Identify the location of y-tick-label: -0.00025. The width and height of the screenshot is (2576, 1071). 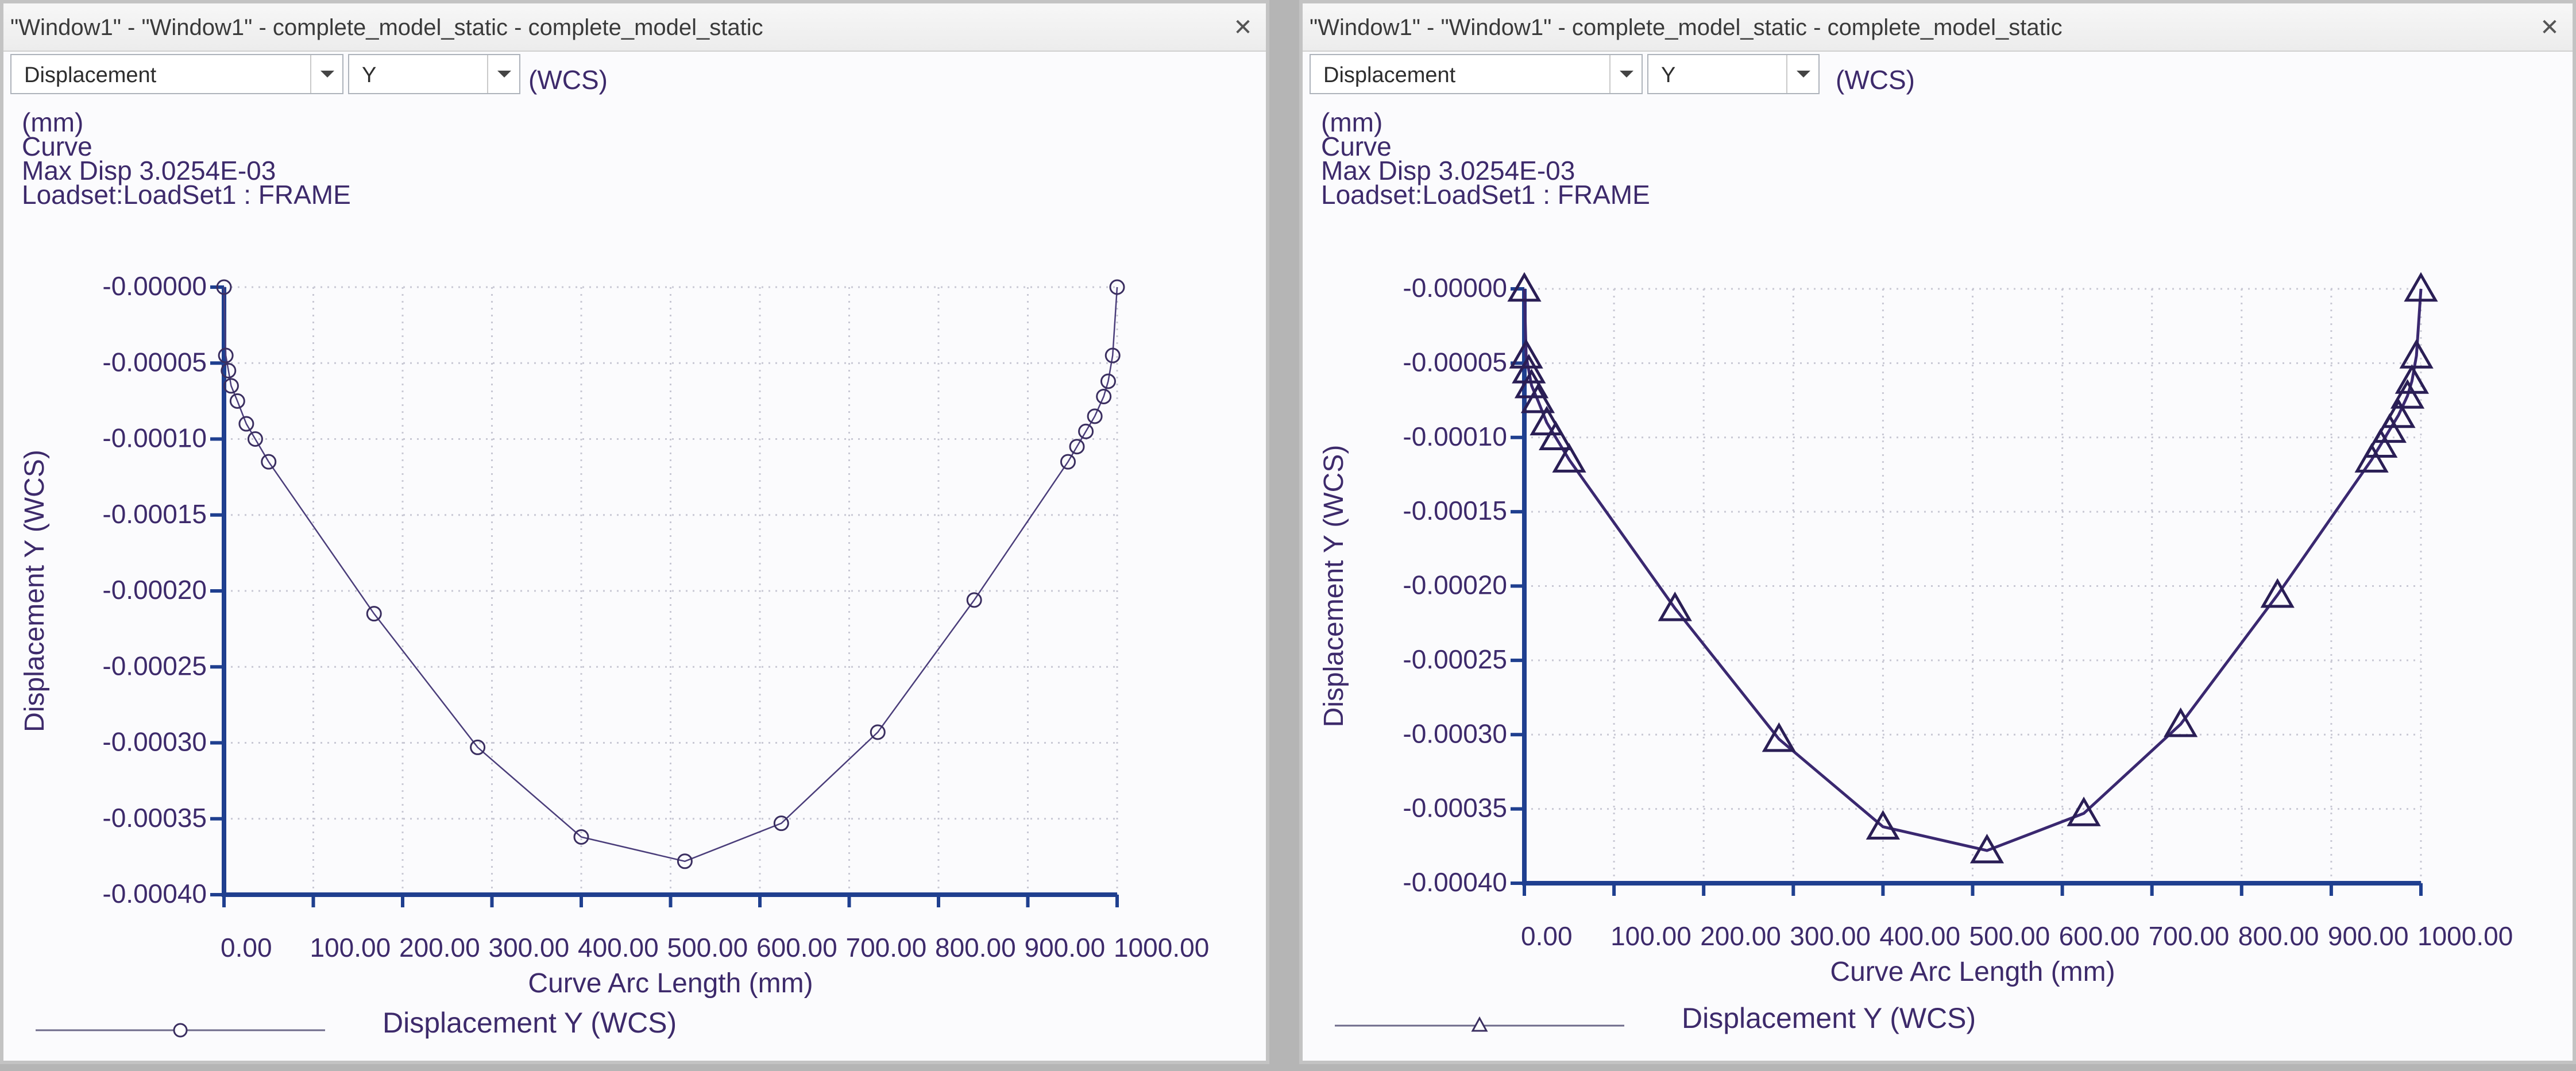
(154, 666).